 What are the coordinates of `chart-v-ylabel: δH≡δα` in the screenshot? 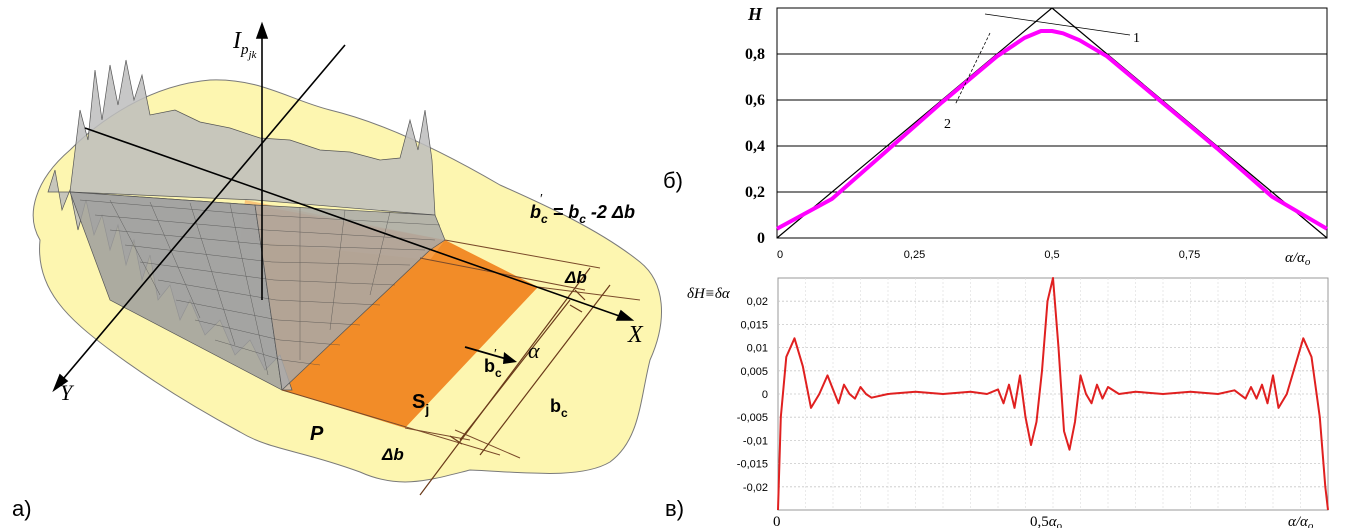 It's located at (709, 294).